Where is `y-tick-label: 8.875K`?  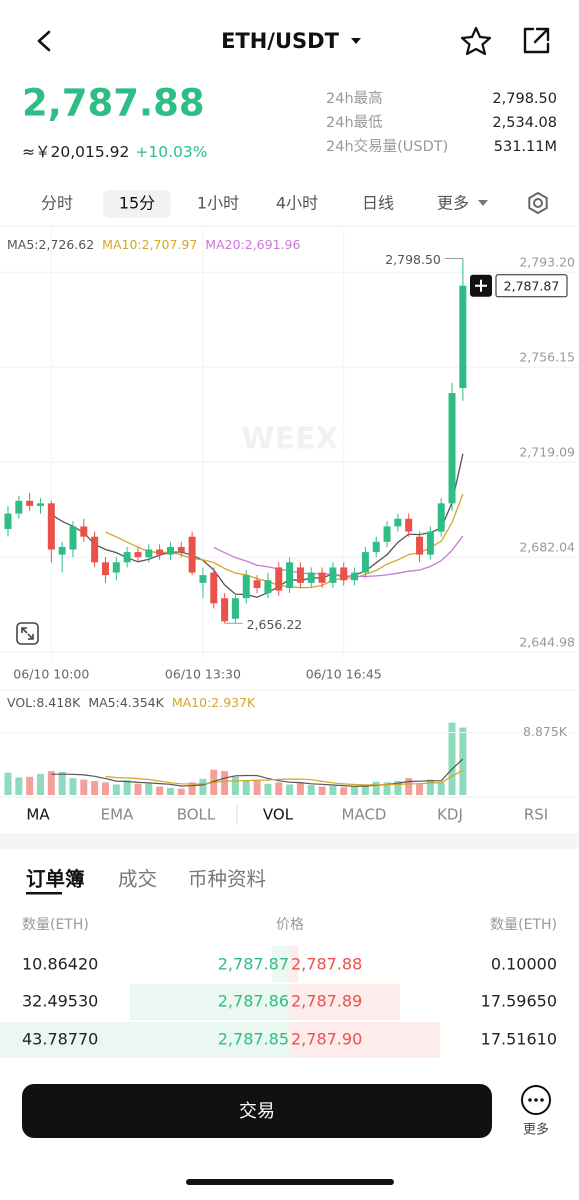
y-tick-label: 8.875K is located at coordinates (545, 731).